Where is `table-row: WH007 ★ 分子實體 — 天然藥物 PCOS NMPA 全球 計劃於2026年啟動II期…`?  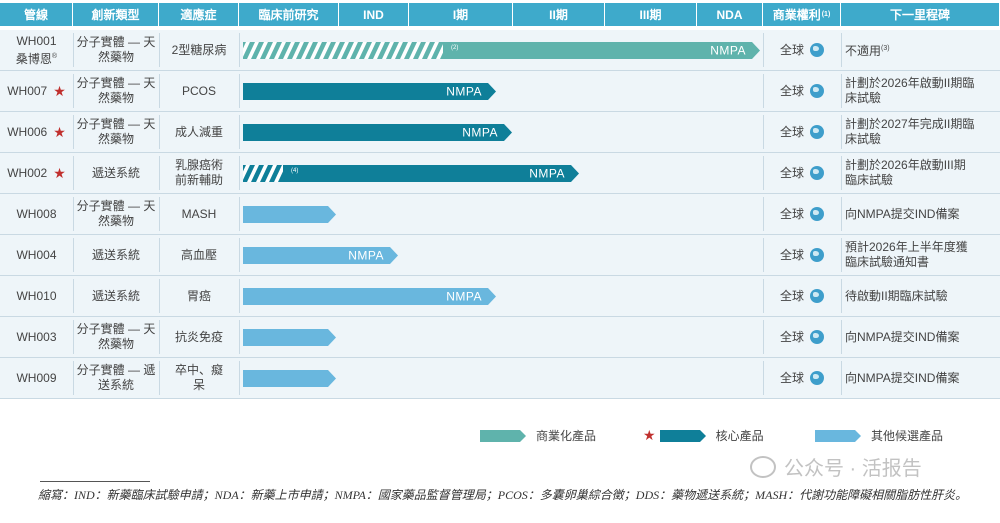 table-row: WH007 ★ 分子實體 — 天然藥物 PCOS NMPA 全球 計劃於2026年啟動II期… is located at coordinates (500, 91).